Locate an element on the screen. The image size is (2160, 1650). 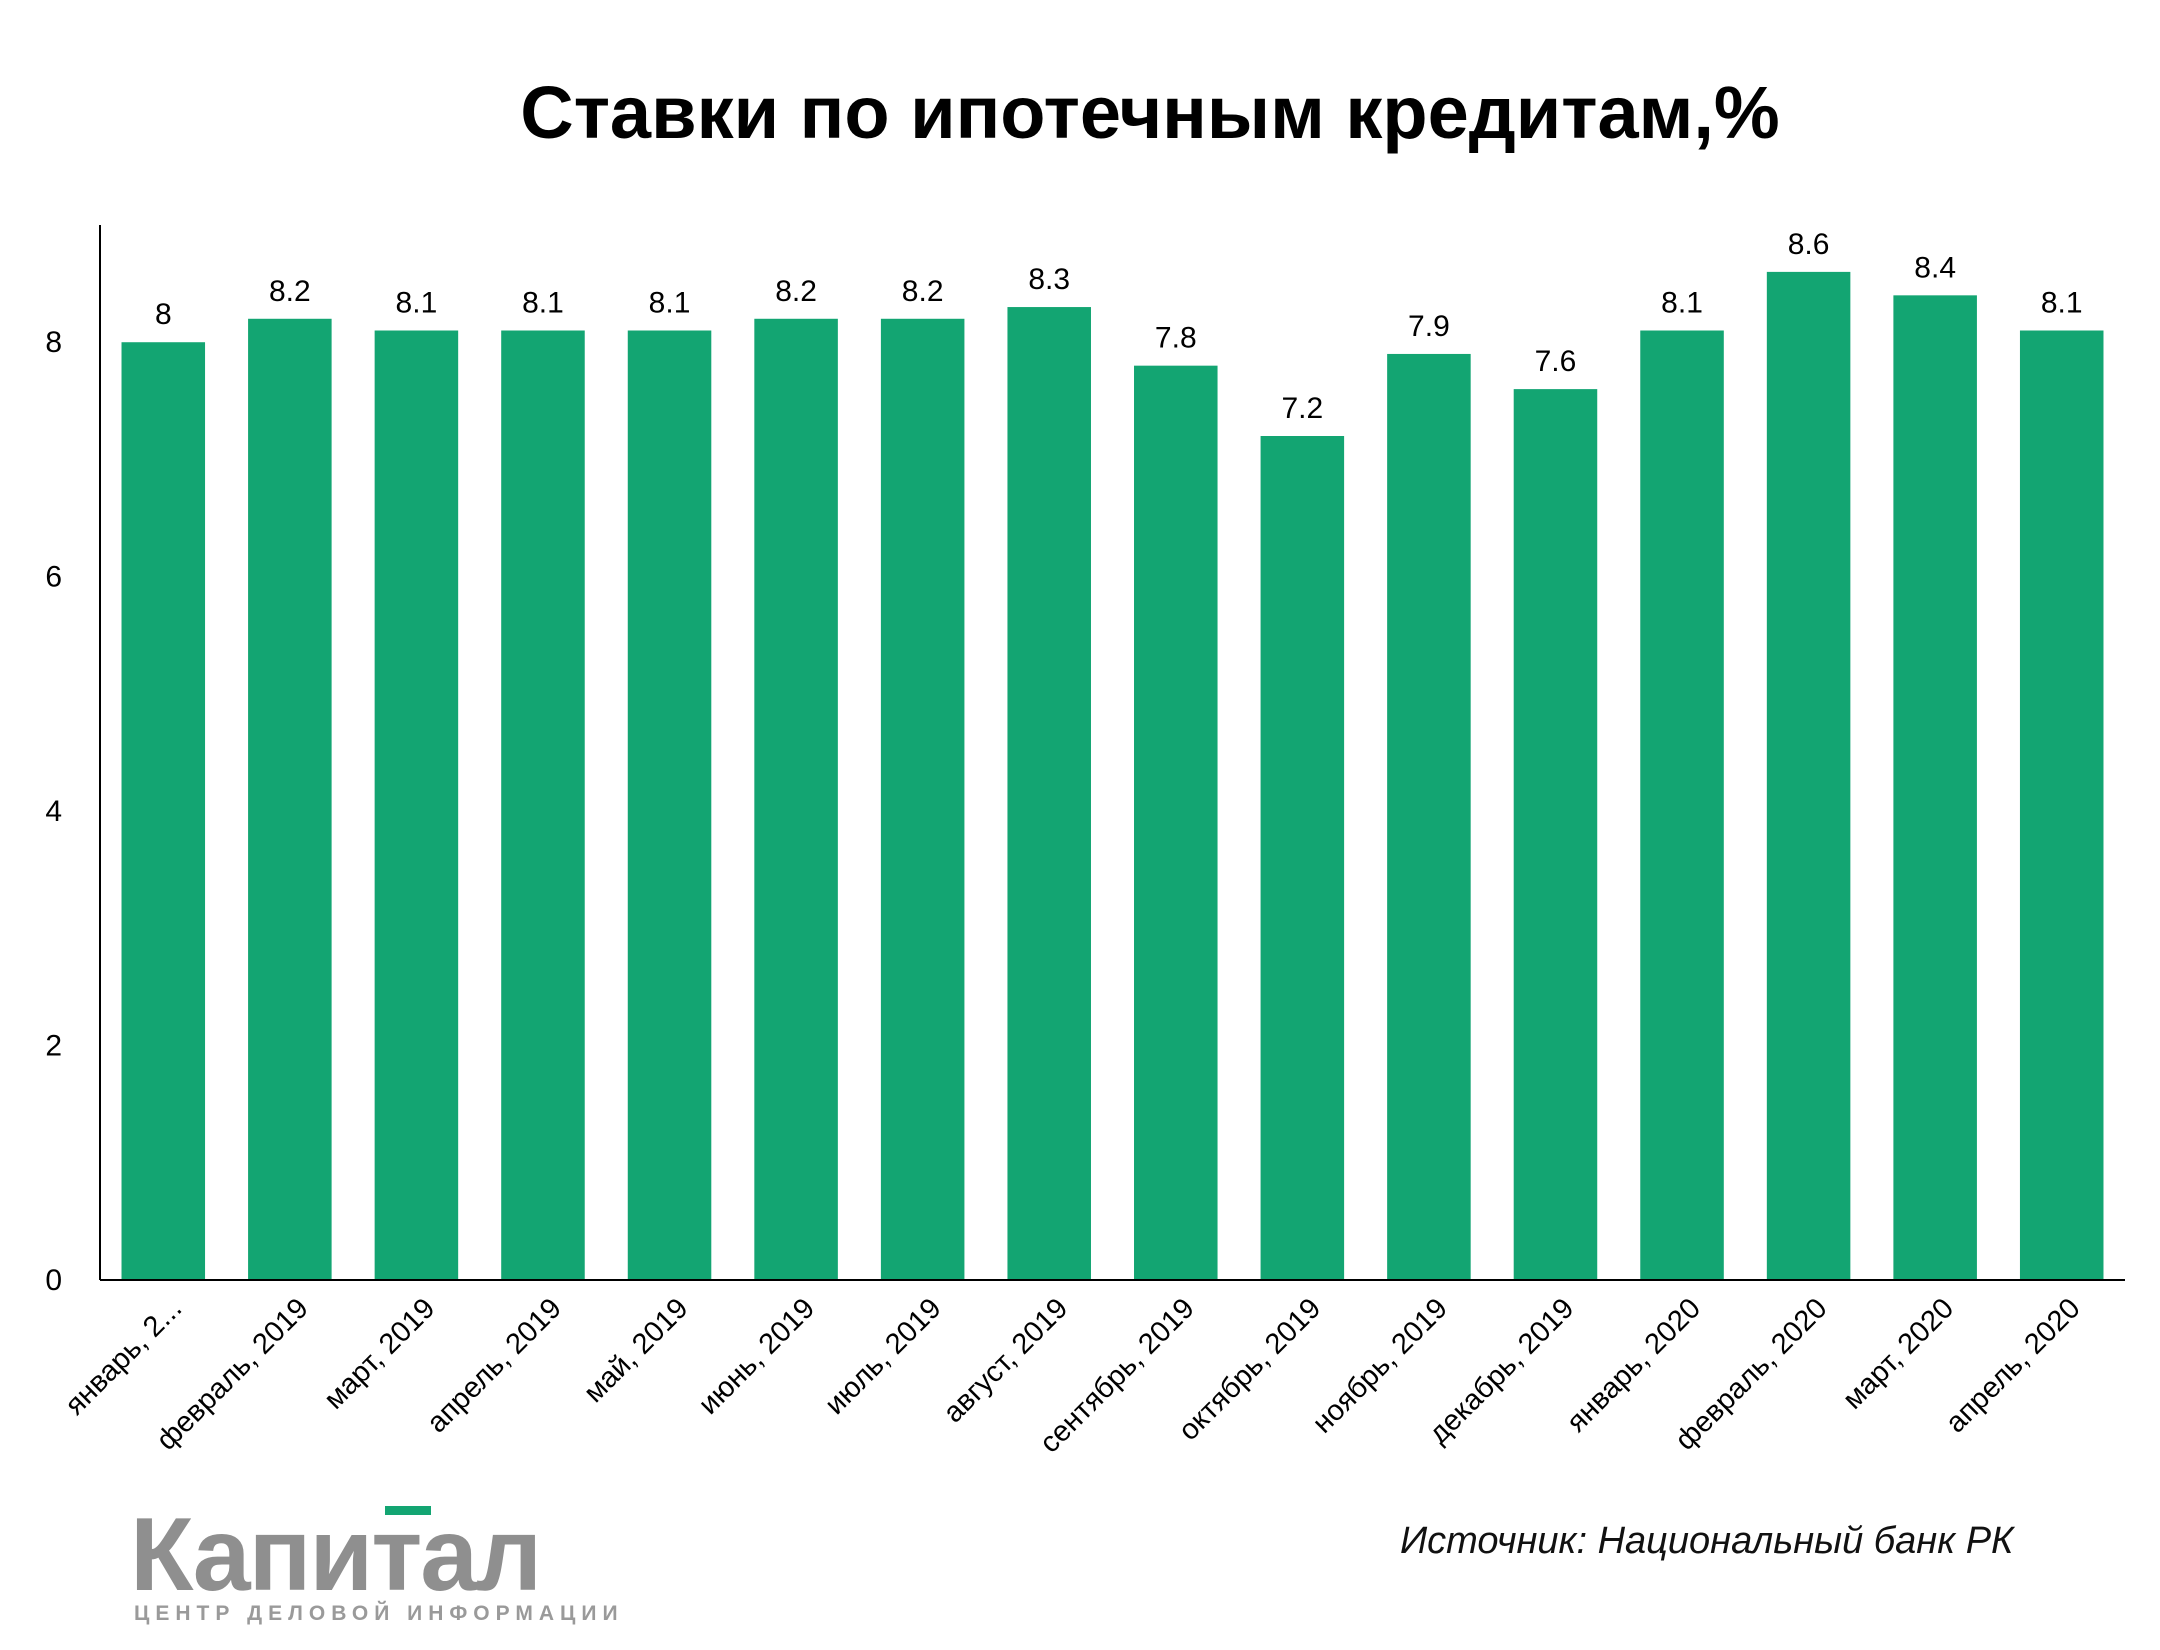
bar-value-label: 8.4 is located at coordinates (1935, 267).